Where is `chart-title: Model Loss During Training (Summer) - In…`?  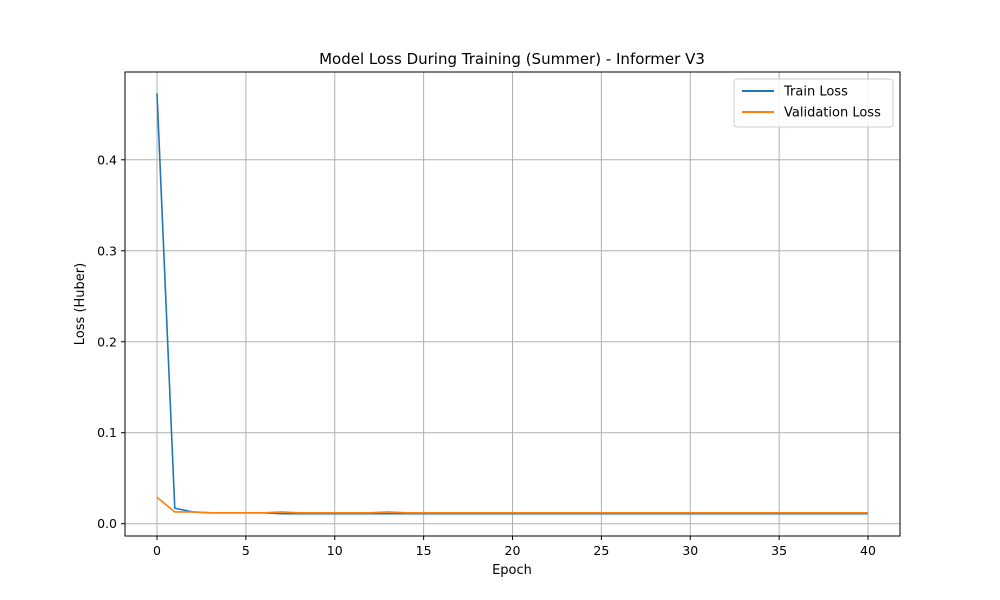 chart-title: Model Loss During Training (Summer) - In… is located at coordinates (512, 59).